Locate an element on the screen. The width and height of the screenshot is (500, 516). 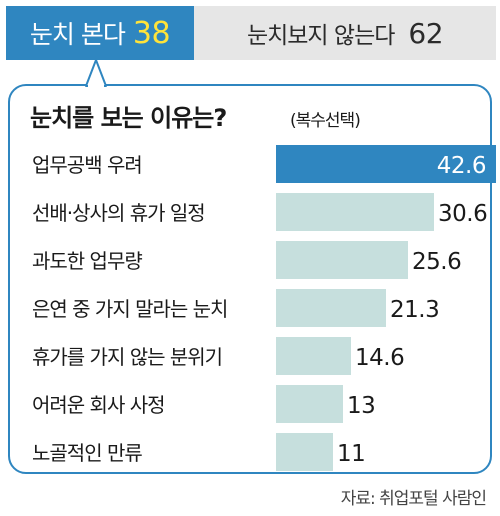
category-label: 노골적인 만류 is located at coordinates (87, 453).